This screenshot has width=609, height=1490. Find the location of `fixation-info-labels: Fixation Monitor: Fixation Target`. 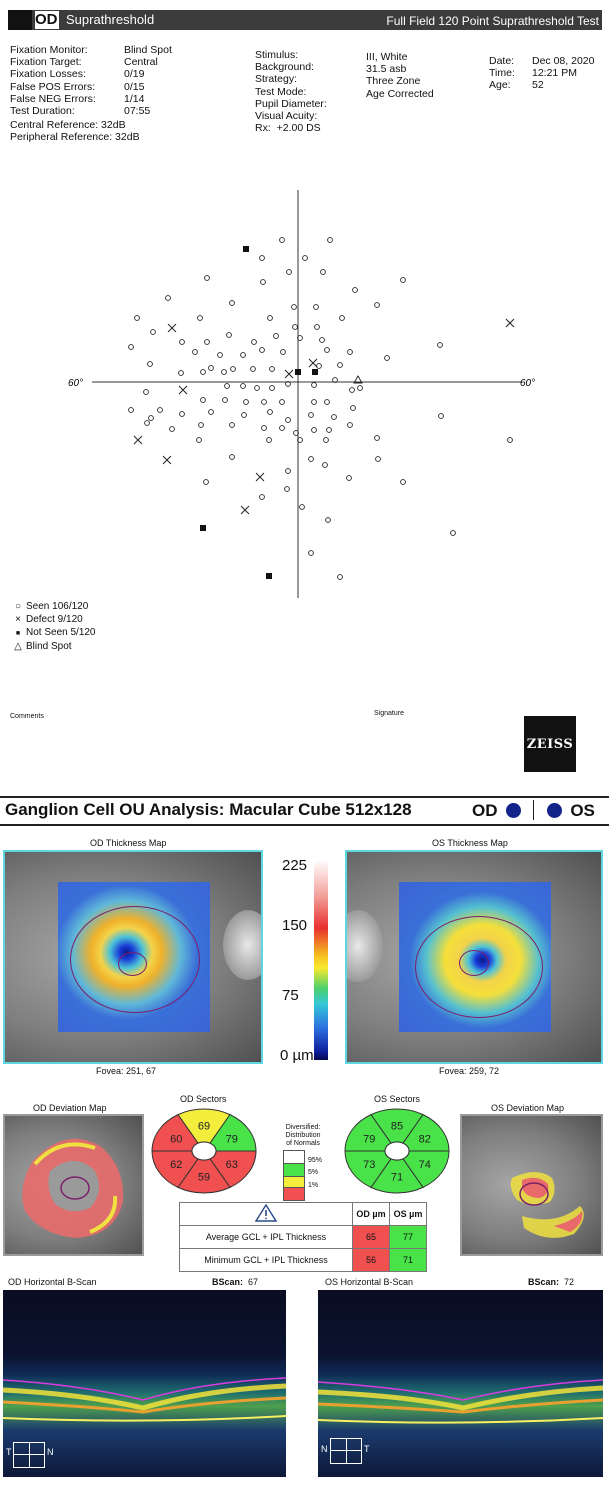

fixation-info-labels: Fixation Monitor: Fixation Target is located at coordinates (75, 94).